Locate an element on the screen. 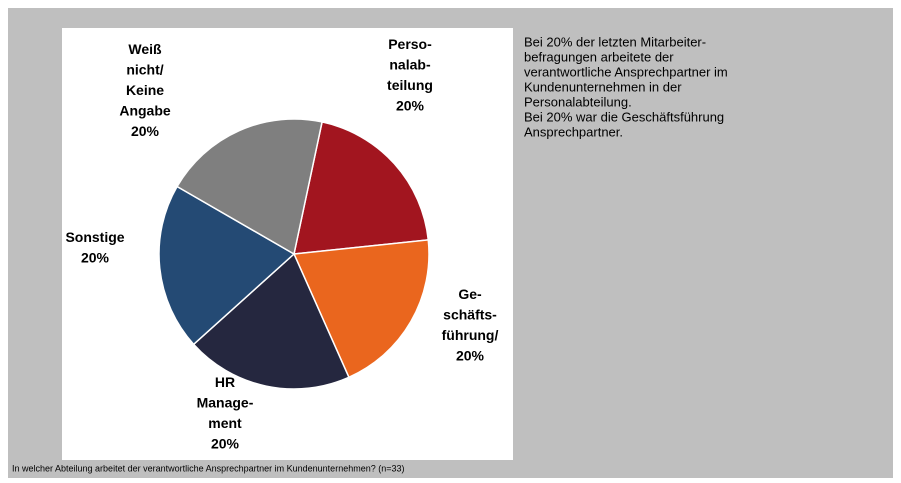 This screenshot has height=483, width=901. slice-label: Perso-nalab-teilung 20% is located at coordinates (410, 75).